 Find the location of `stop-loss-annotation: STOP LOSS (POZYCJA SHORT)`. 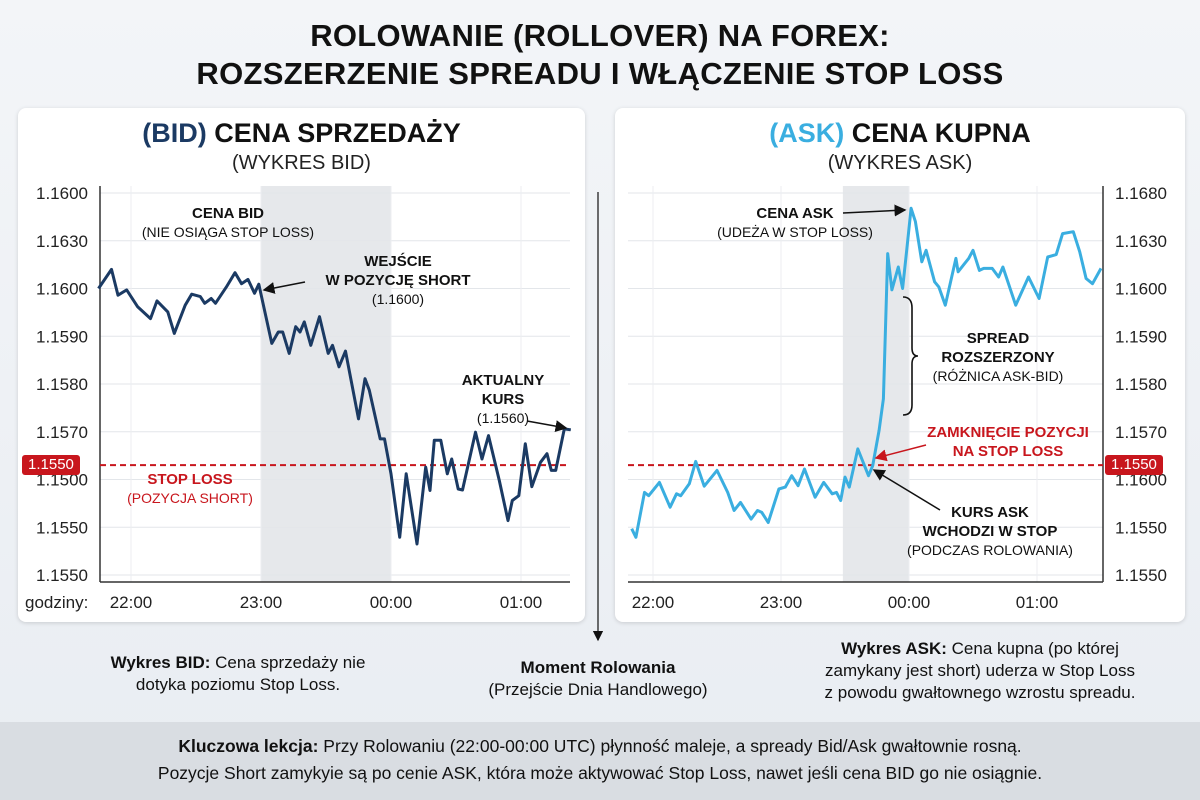

stop-loss-annotation: STOP LOSS (POZYCJA SHORT) is located at coordinates (190, 489).